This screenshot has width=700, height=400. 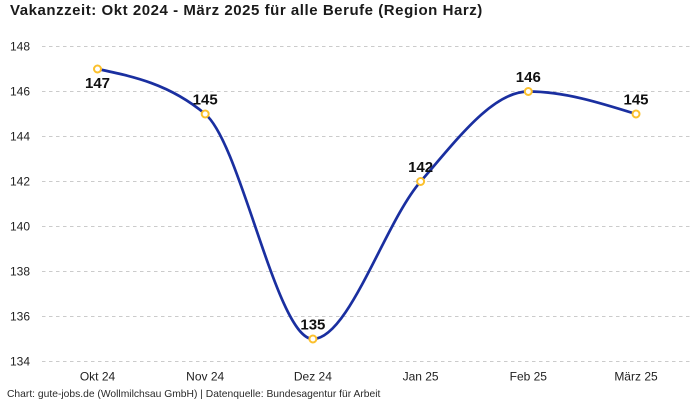 What do you see at coordinates (20, 47) in the screenshot?
I see `svg-text: 148` at bounding box center [20, 47].